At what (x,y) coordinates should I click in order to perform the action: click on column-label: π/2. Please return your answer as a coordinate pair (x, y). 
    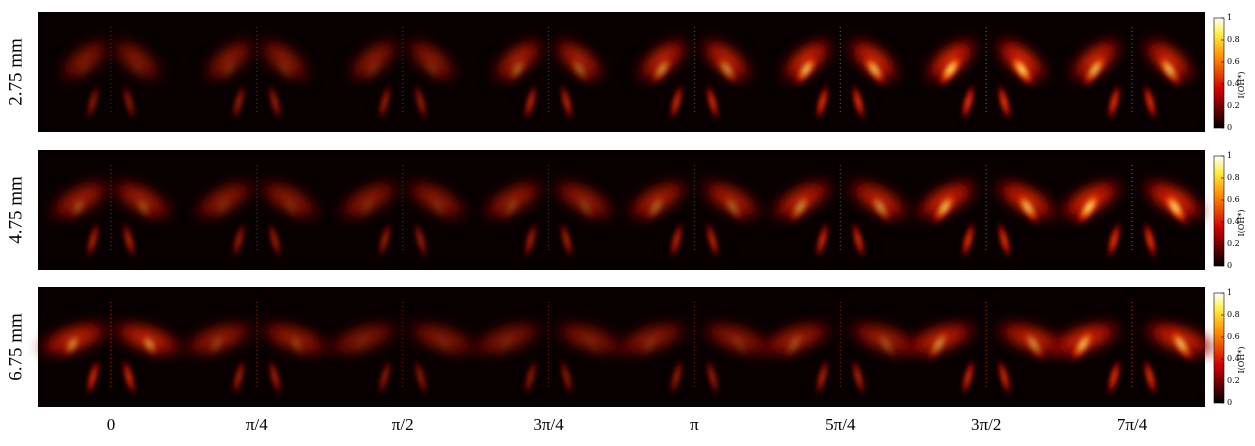
    Looking at the image, I should click on (403, 424).